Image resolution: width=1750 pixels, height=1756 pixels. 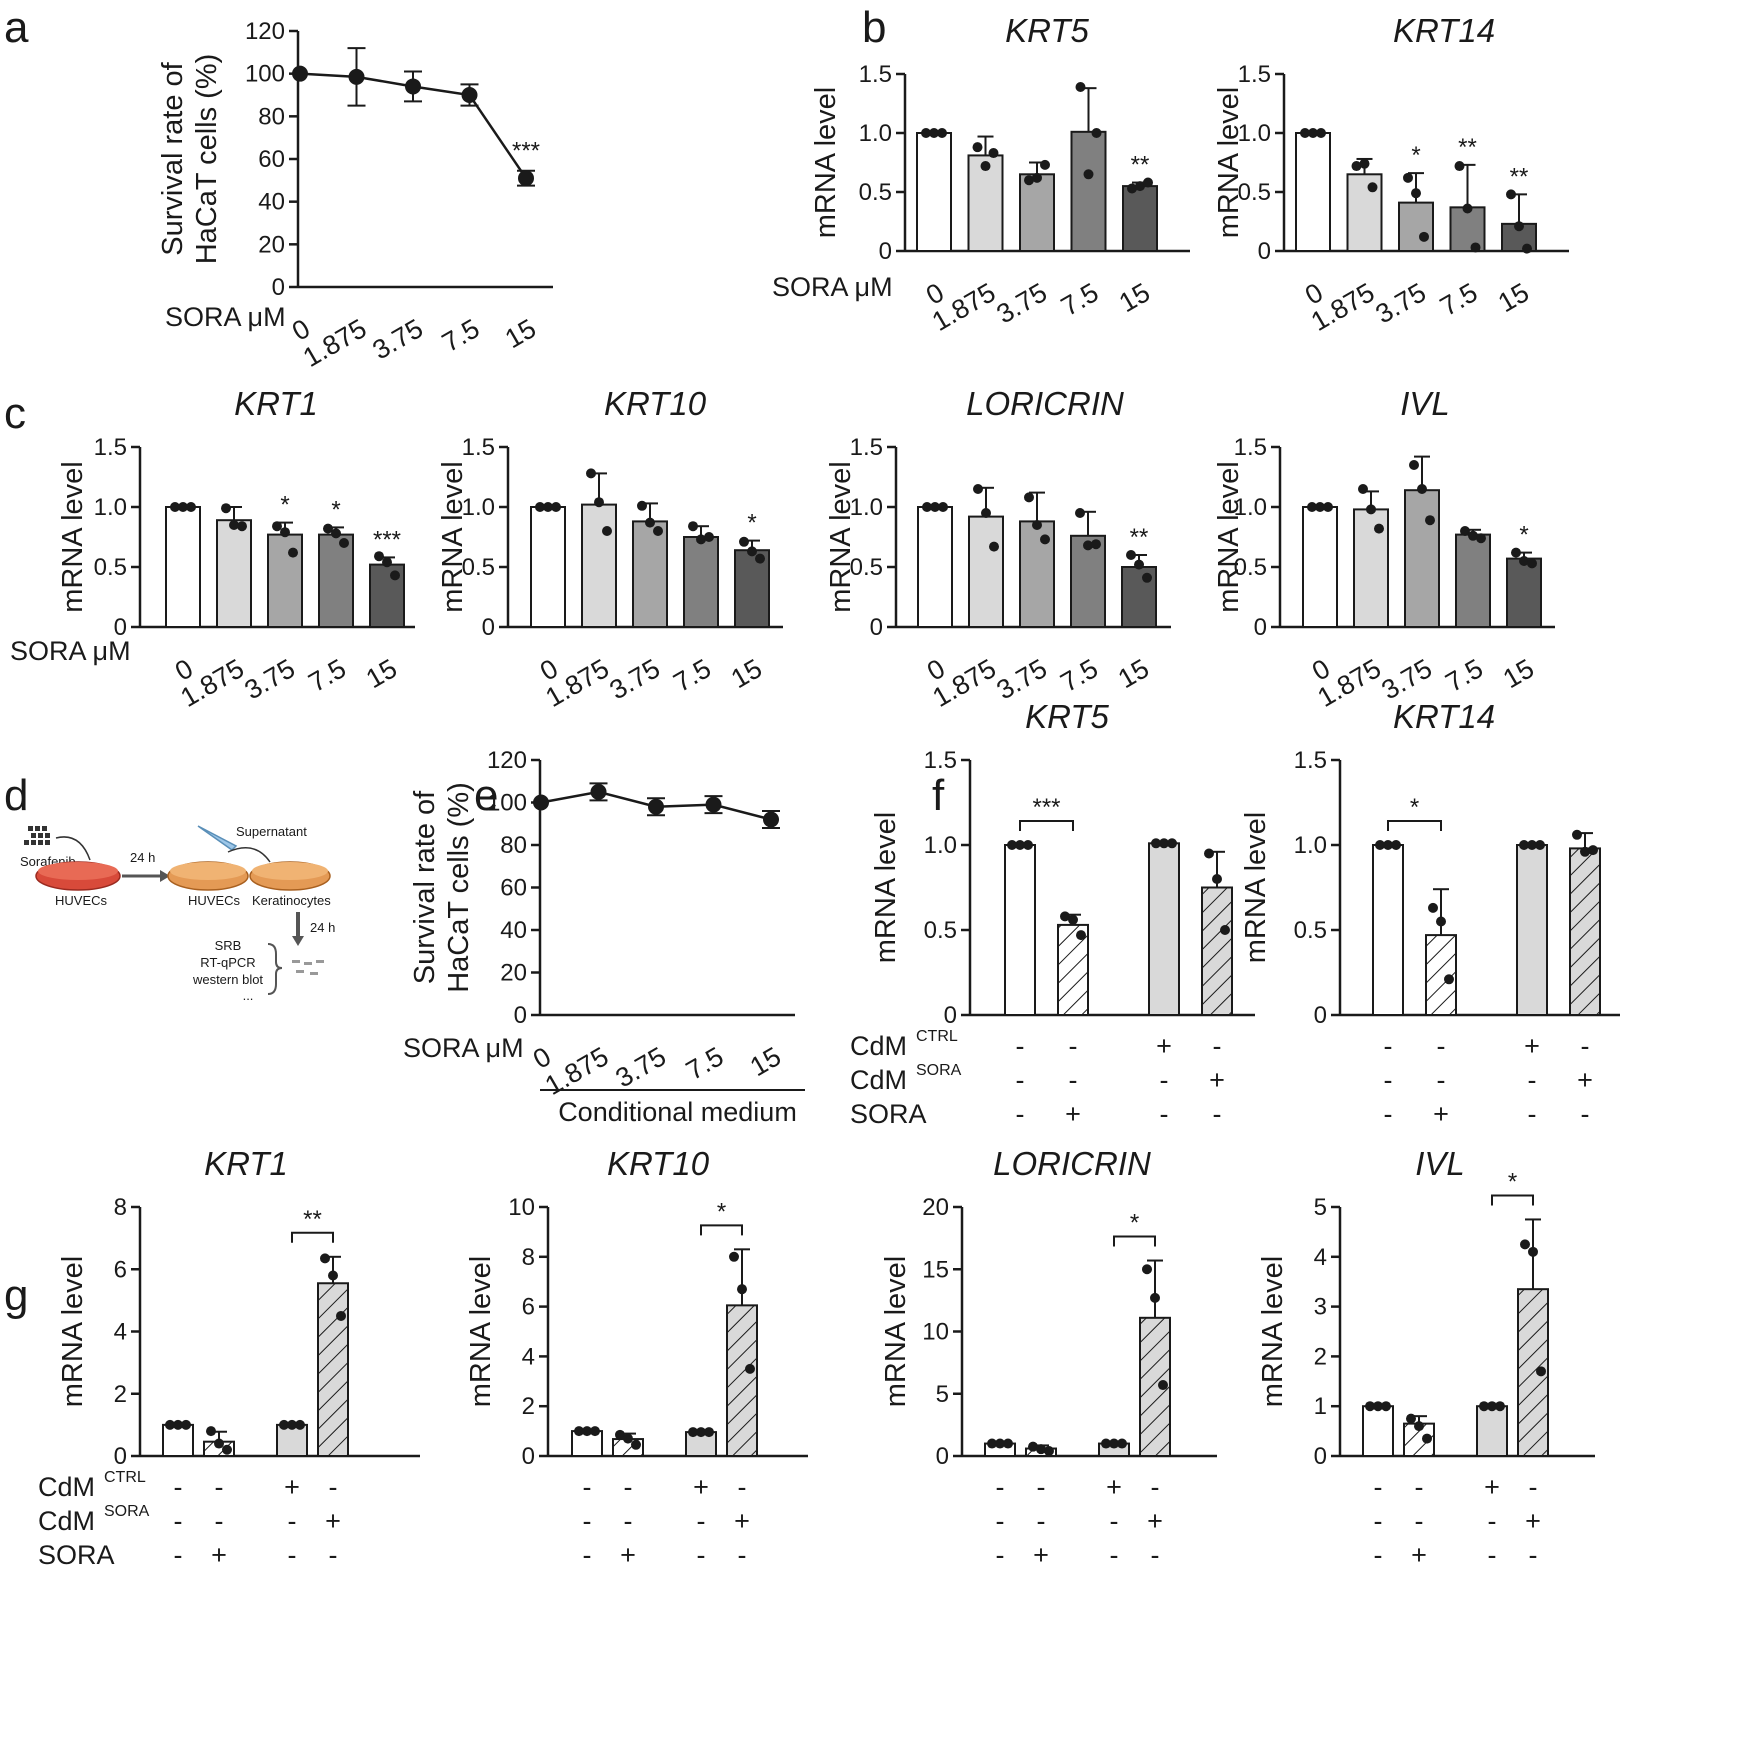 I want to click on c-ivl-xcat-4: 15, so click(x=1518, y=673).